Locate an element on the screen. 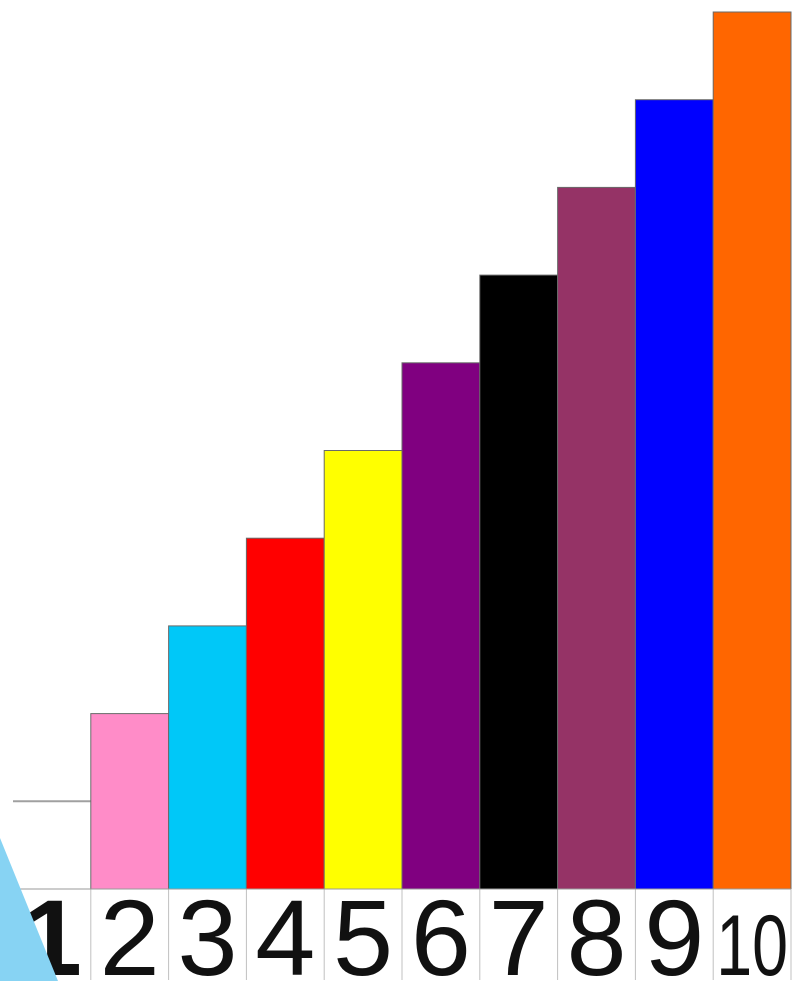  tick-labels-group: 1 2 3 4 5 6 7 8 9 10 is located at coordinates (402, 929).